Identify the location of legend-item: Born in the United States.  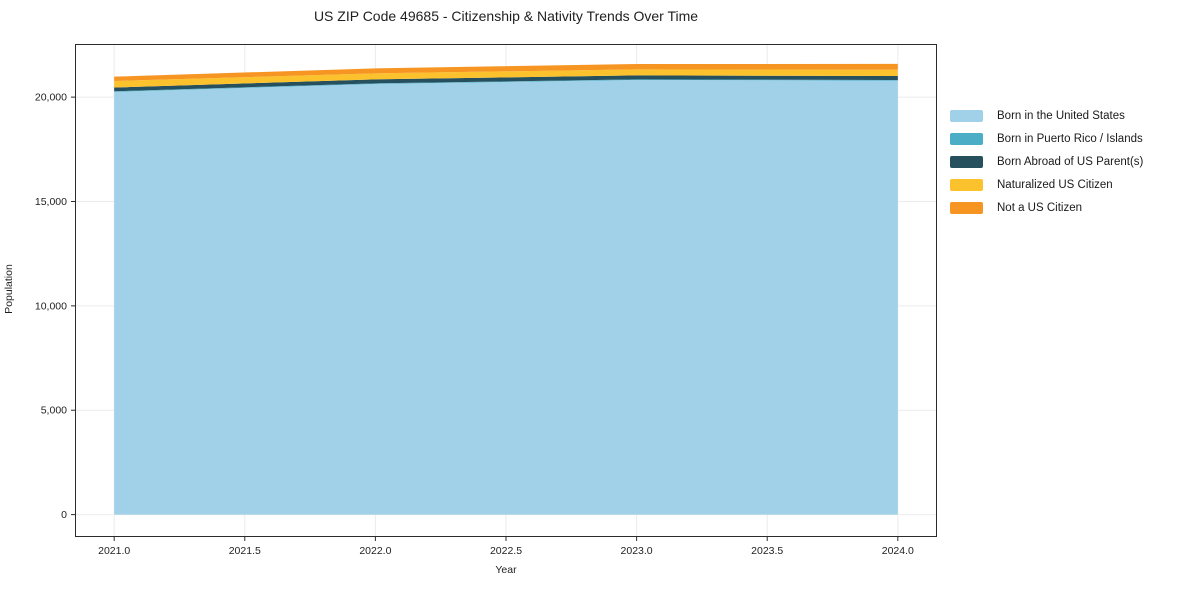
(1046, 115).